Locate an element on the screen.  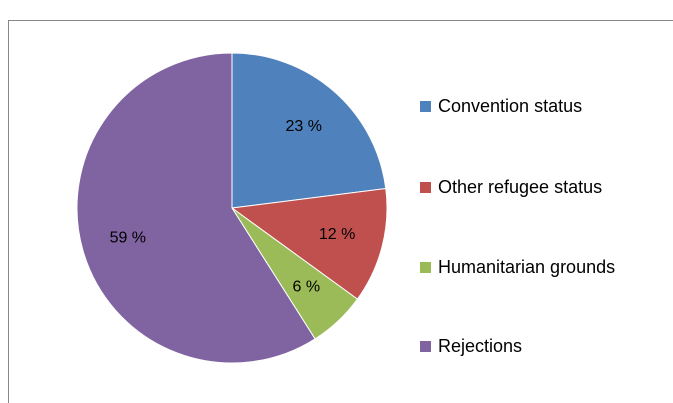
data-label: 12 % is located at coordinates (337, 234).